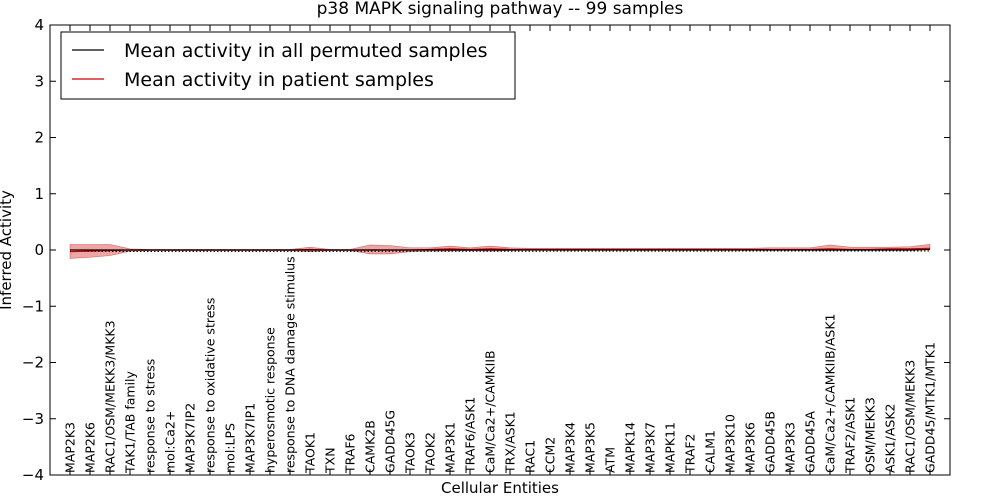  What do you see at coordinates (790, 447) in the screenshot?
I see `x-tick-label: MAP3K3` at bounding box center [790, 447].